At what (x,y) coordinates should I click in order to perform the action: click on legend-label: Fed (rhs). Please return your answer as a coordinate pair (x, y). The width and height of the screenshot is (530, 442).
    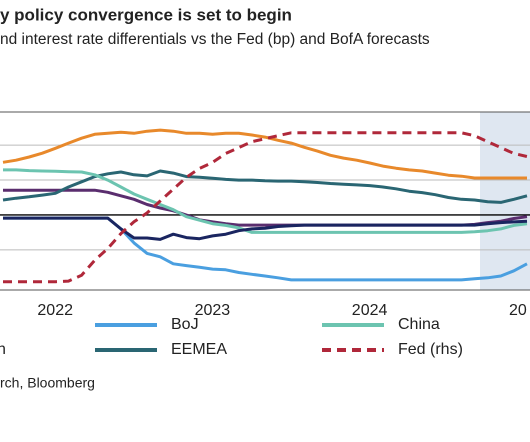
    Looking at the image, I should click on (430, 349).